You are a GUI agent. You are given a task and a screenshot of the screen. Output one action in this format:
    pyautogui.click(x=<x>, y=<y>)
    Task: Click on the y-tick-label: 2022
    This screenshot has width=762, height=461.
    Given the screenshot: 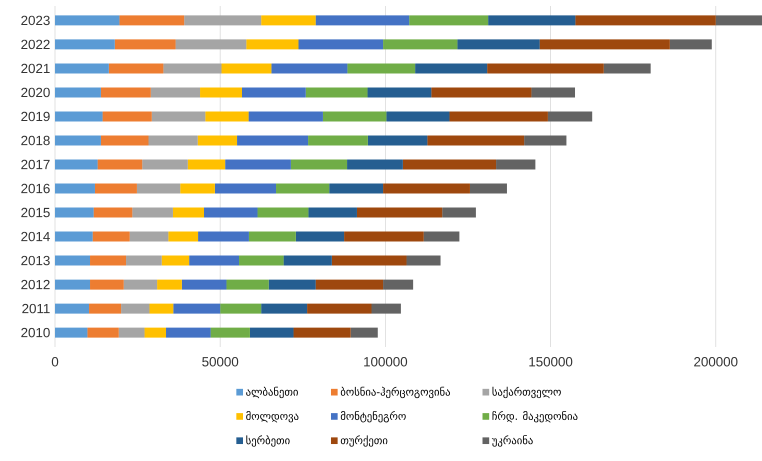 What is the action you would take?
    pyautogui.click(x=35, y=45)
    